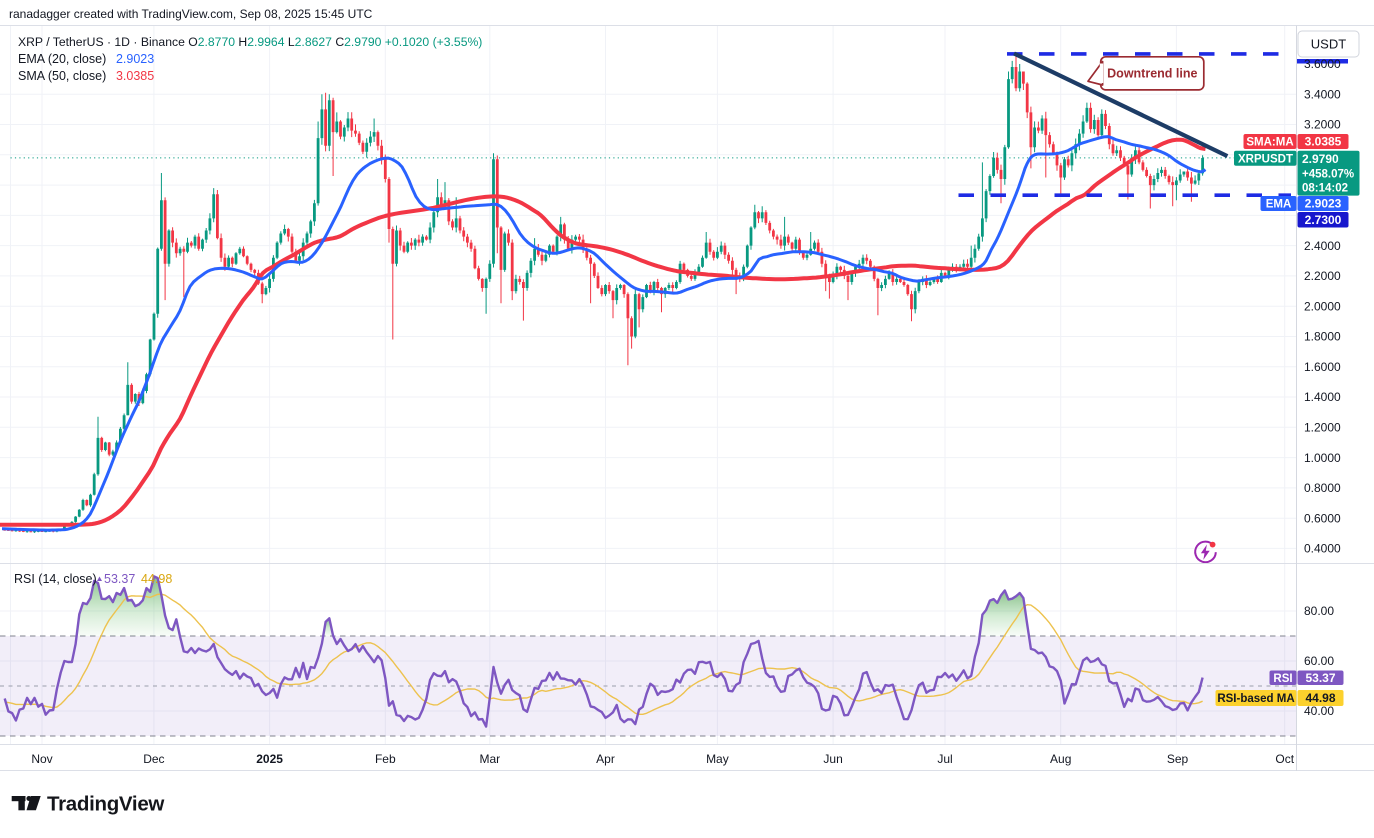  Describe the element at coordinates (153, 759) in the screenshot. I see `svg-text: Dec` at that location.